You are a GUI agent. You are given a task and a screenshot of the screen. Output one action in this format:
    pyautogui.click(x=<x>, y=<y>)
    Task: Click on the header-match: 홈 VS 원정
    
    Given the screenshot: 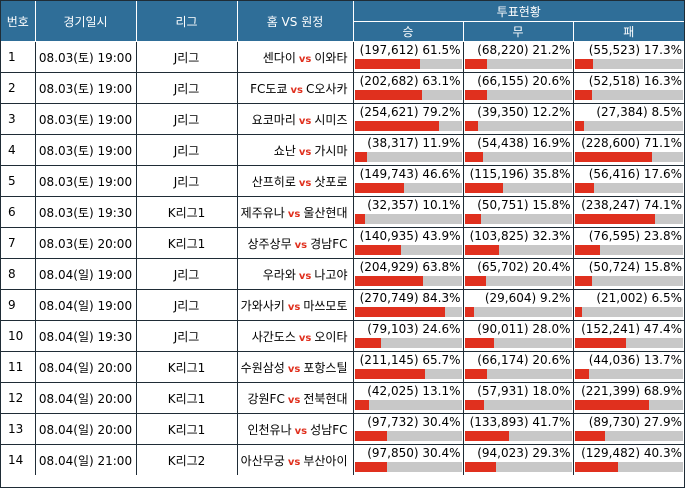 What is the action you would take?
    pyautogui.click(x=295, y=21)
    